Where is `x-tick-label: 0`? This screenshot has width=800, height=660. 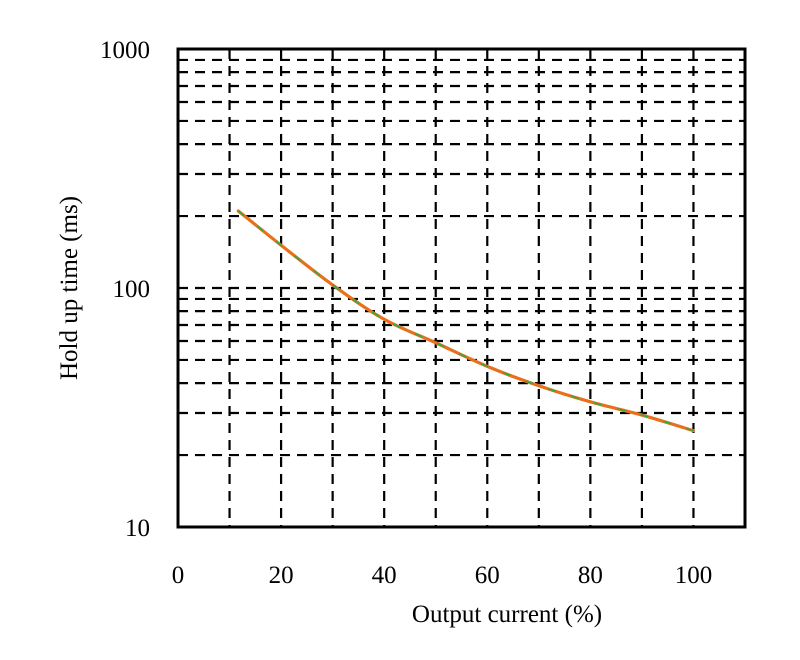 x-tick-label: 0 is located at coordinates (178, 575).